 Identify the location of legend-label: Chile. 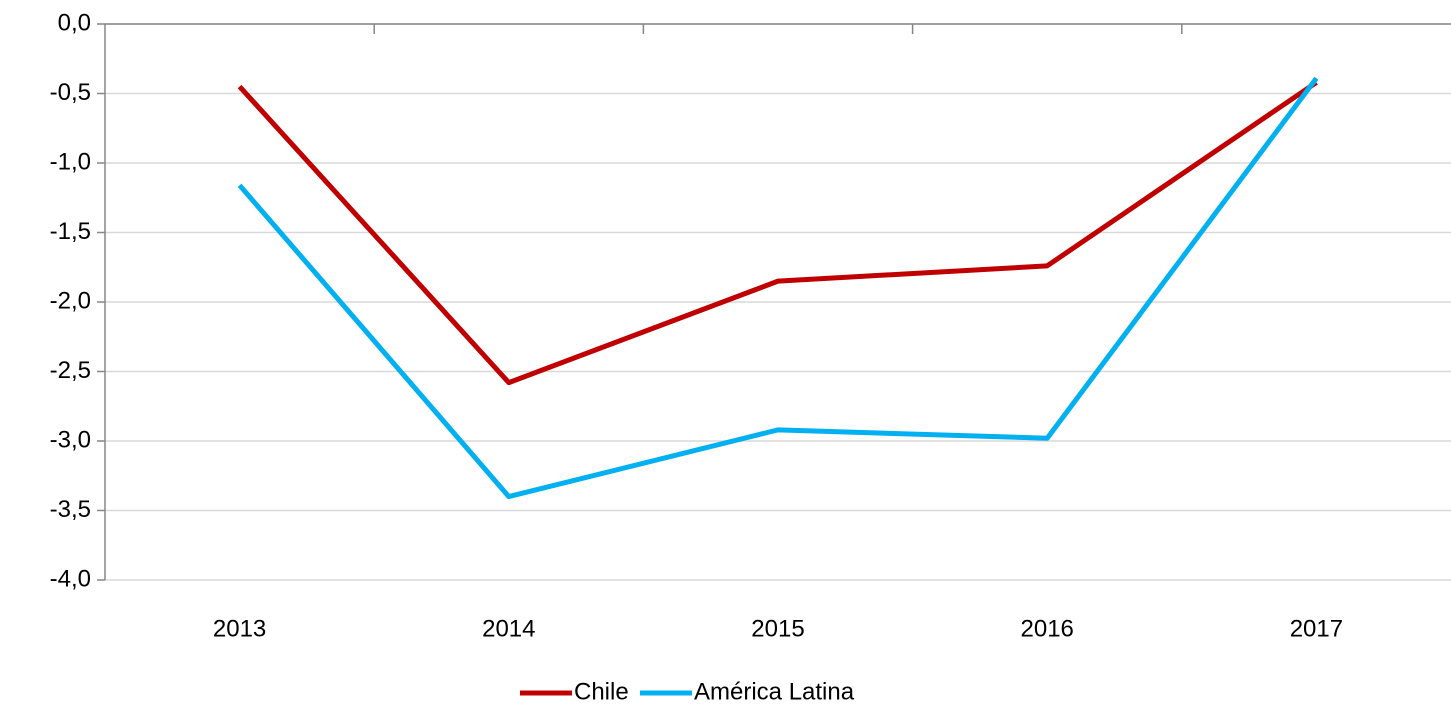
(601, 691).